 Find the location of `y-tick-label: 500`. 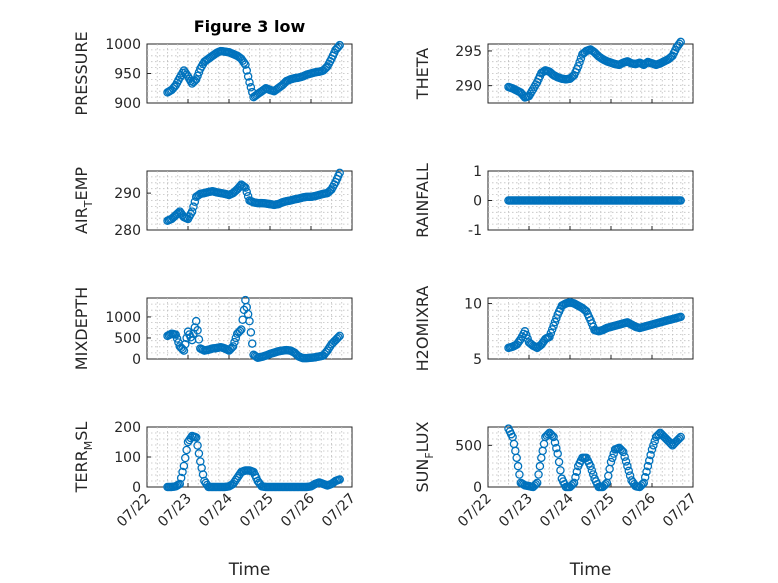

y-tick-label: 500 is located at coordinates (468, 446).